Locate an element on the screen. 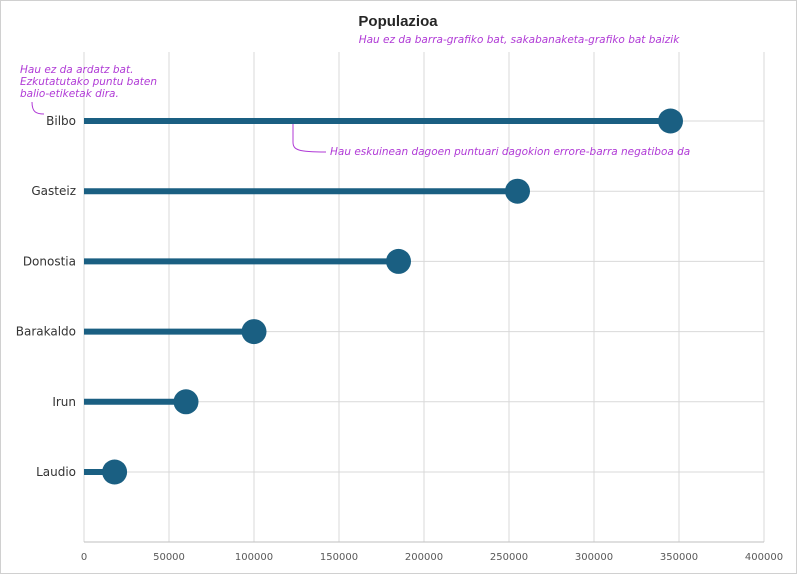 Image resolution: width=797 pixels, height=574 pixels. category-label-gasteiz: Gasteiz is located at coordinates (53, 191).